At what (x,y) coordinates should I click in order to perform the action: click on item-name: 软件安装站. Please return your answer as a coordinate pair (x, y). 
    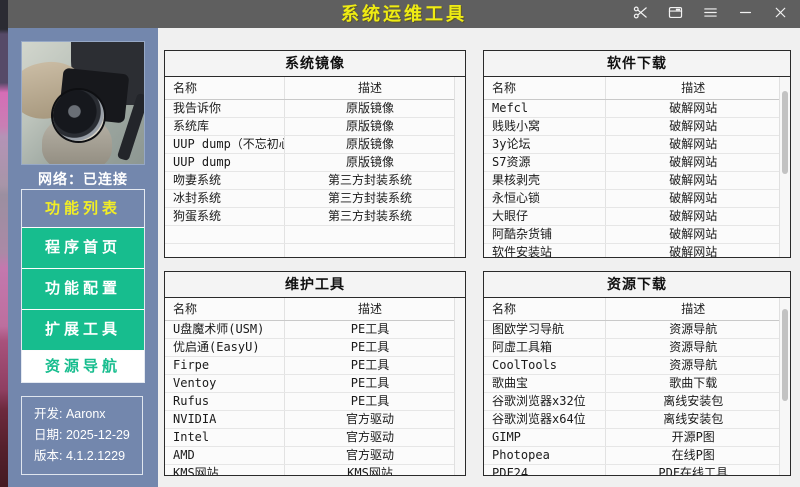
    Looking at the image, I should click on (545, 250).